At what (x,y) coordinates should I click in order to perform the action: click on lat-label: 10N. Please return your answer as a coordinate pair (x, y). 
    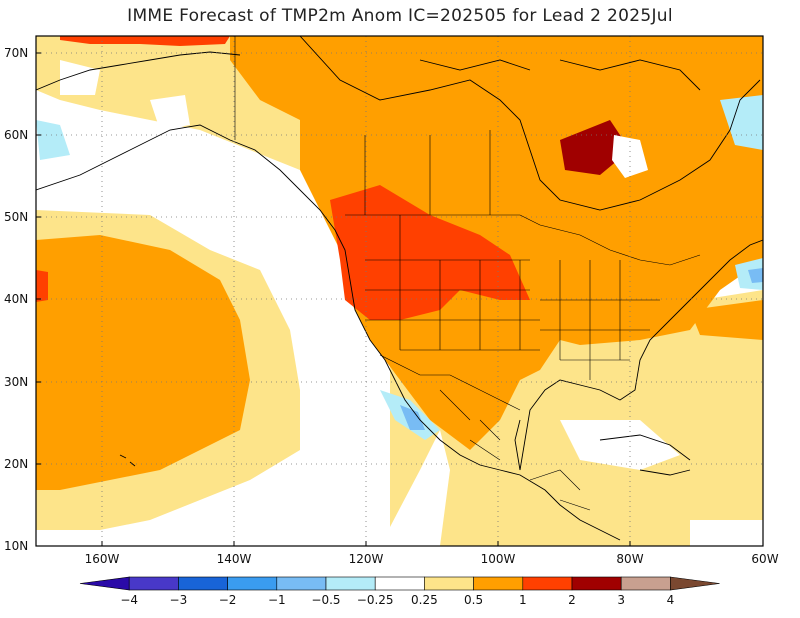
    Looking at the image, I should click on (16, 546).